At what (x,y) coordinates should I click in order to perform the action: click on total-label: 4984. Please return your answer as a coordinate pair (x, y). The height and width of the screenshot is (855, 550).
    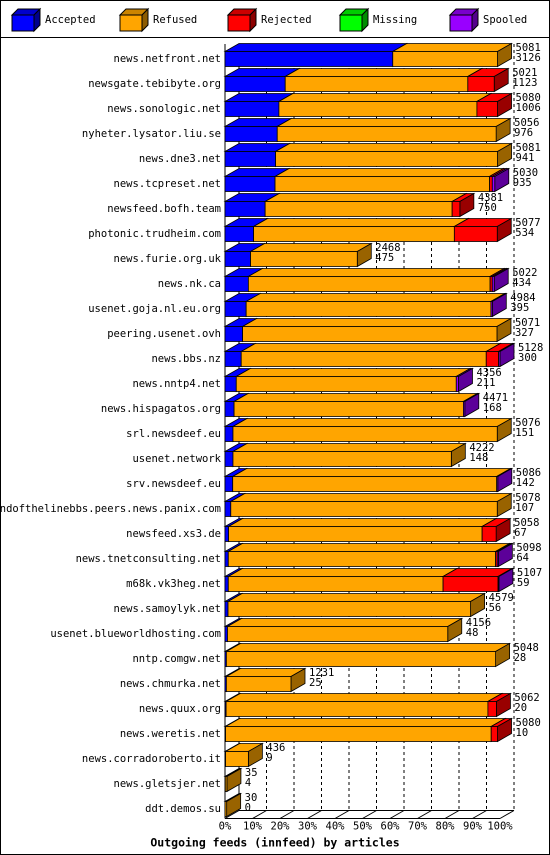
    Looking at the image, I should click on (522, 298).